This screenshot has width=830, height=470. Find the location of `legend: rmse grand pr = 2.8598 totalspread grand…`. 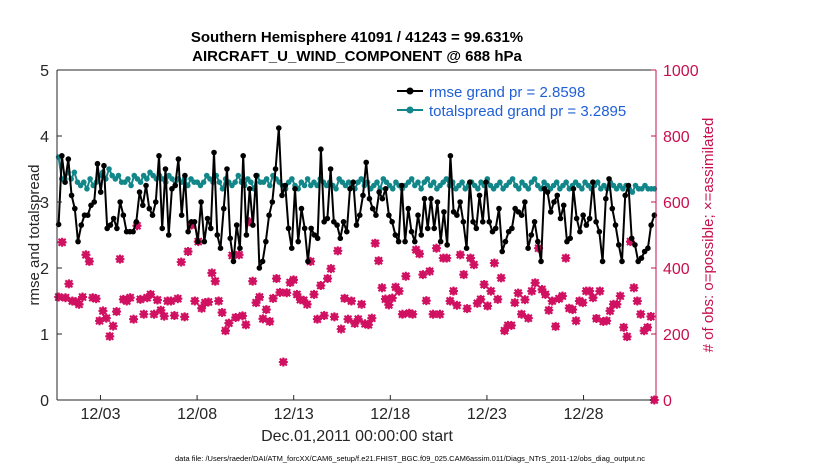

legend: rmse grand pr = 2.8598 totalspread grand… is located at coordinates (511, 102).